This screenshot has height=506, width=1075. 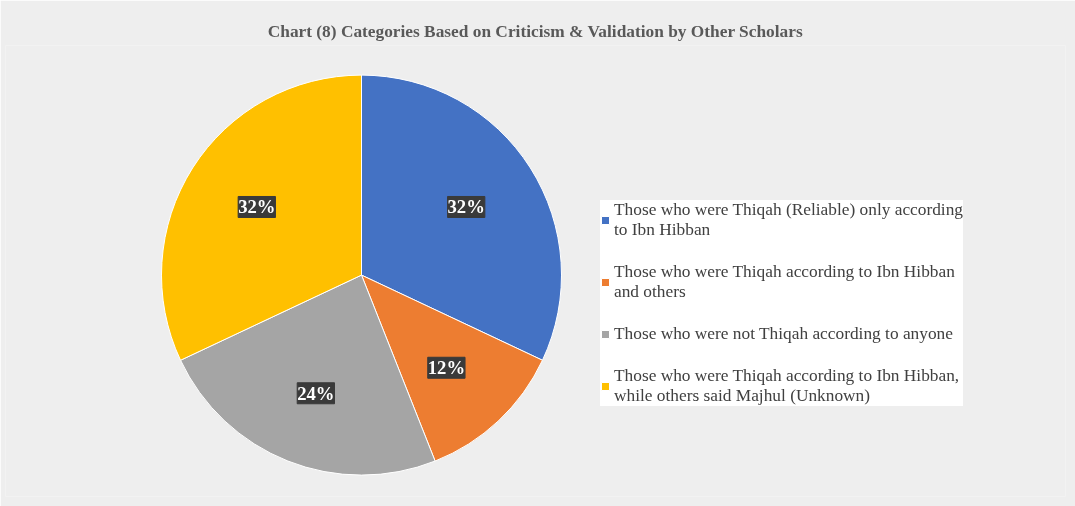 I want to click on legend-label: Those who were Thiqah according to Ibn Hibban and others, so click(x=784, y=282).